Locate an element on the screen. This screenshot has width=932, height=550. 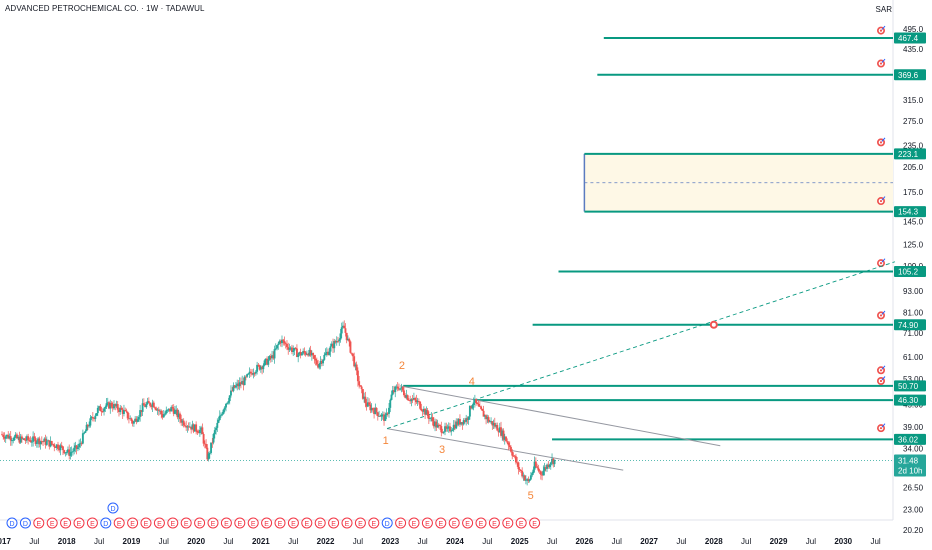
event-letter: D is located at coordinates (11, 524).